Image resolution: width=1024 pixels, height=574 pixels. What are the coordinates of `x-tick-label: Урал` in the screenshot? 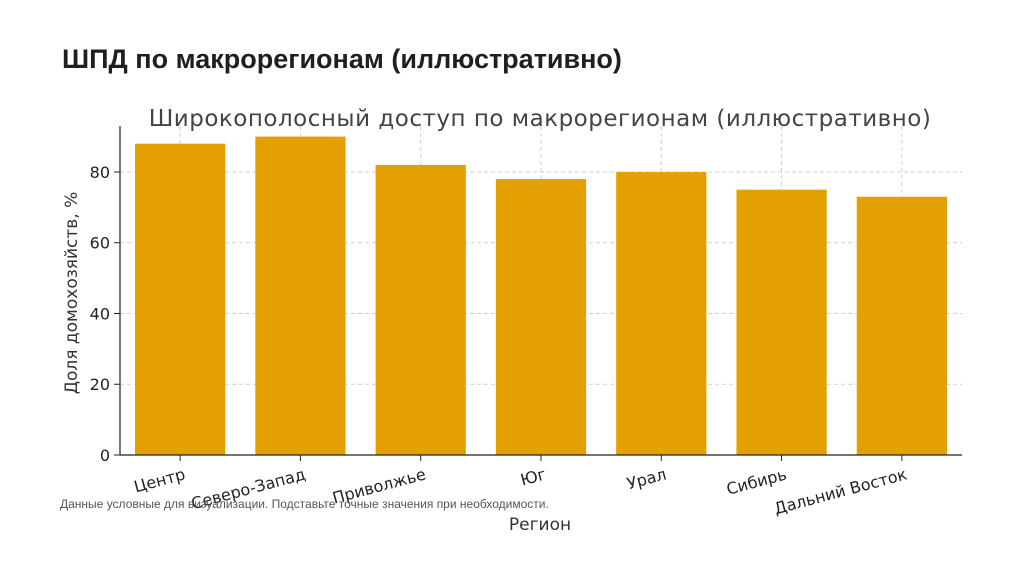 It's located at (646, 479).